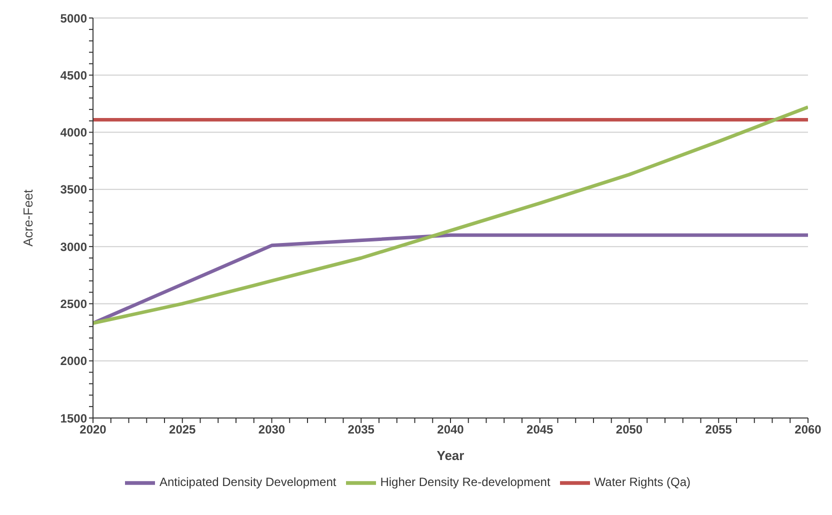 The width and height of the screenshot is (832, 515). Describe the element at coordinates (450, 429) in the screenshot. I see `x-tick-label: 2040` at that location.